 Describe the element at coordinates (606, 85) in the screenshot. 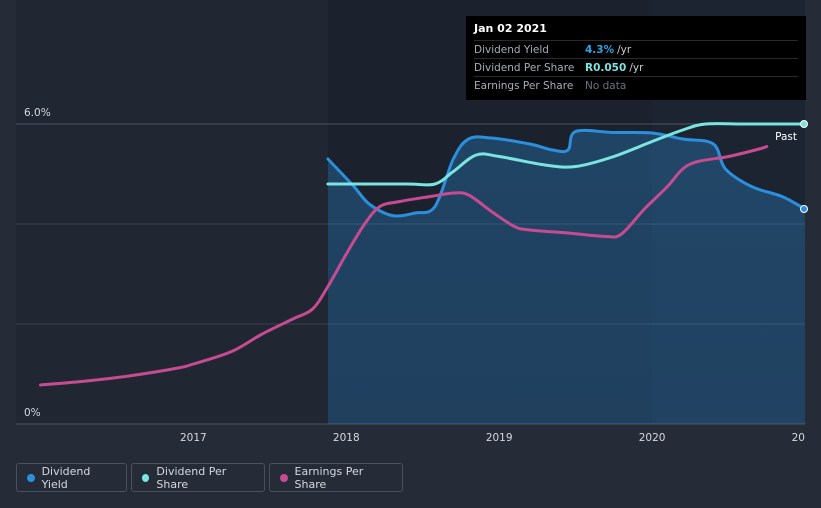

I see `tooltip-value: No data` at that location.